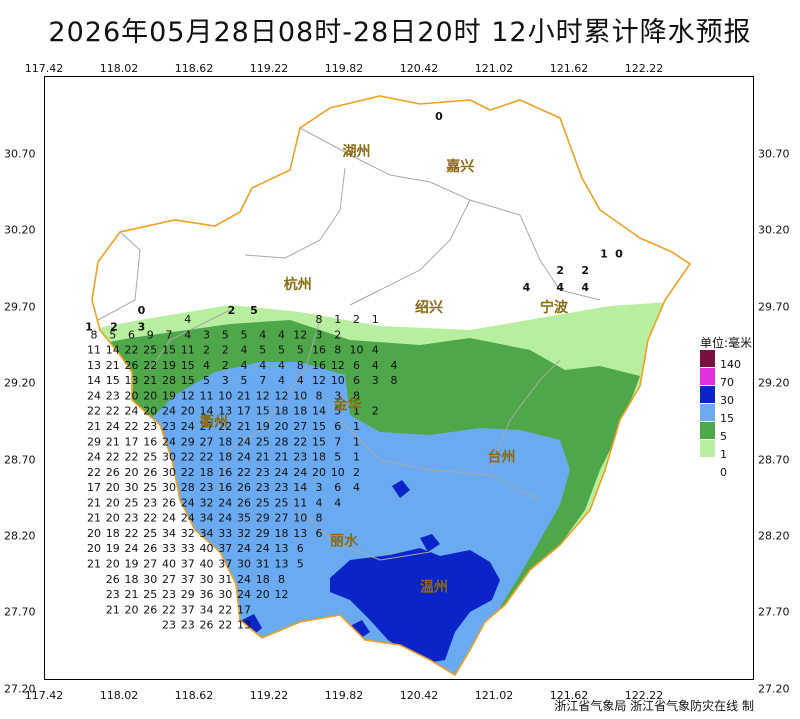 The image size is (800, 719). Describe the element at coordinates (20, 460) in the screenshot. I see `lat-tick-left: 28.70` at that location.